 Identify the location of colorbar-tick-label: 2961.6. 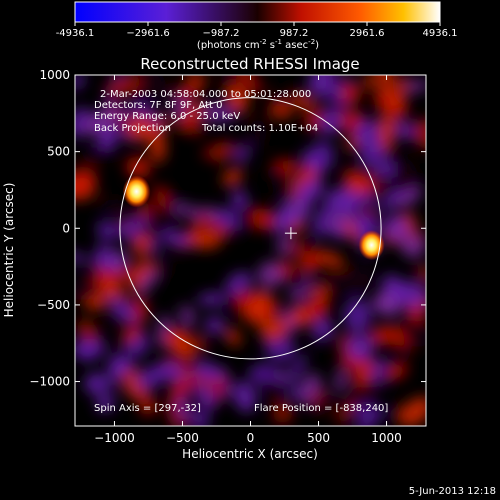
(366, 33).